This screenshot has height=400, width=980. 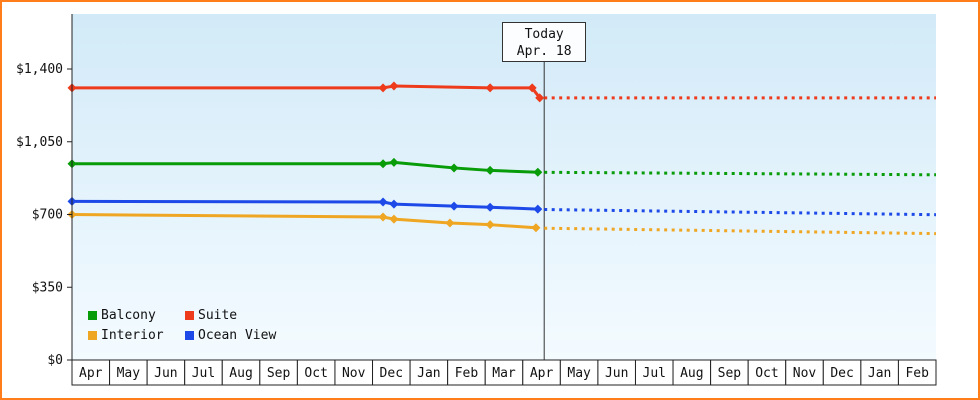 What do you see at coordinates (304, 221) in the screenshot?
I see `price-line-interior` at bounding box center [304, 221].